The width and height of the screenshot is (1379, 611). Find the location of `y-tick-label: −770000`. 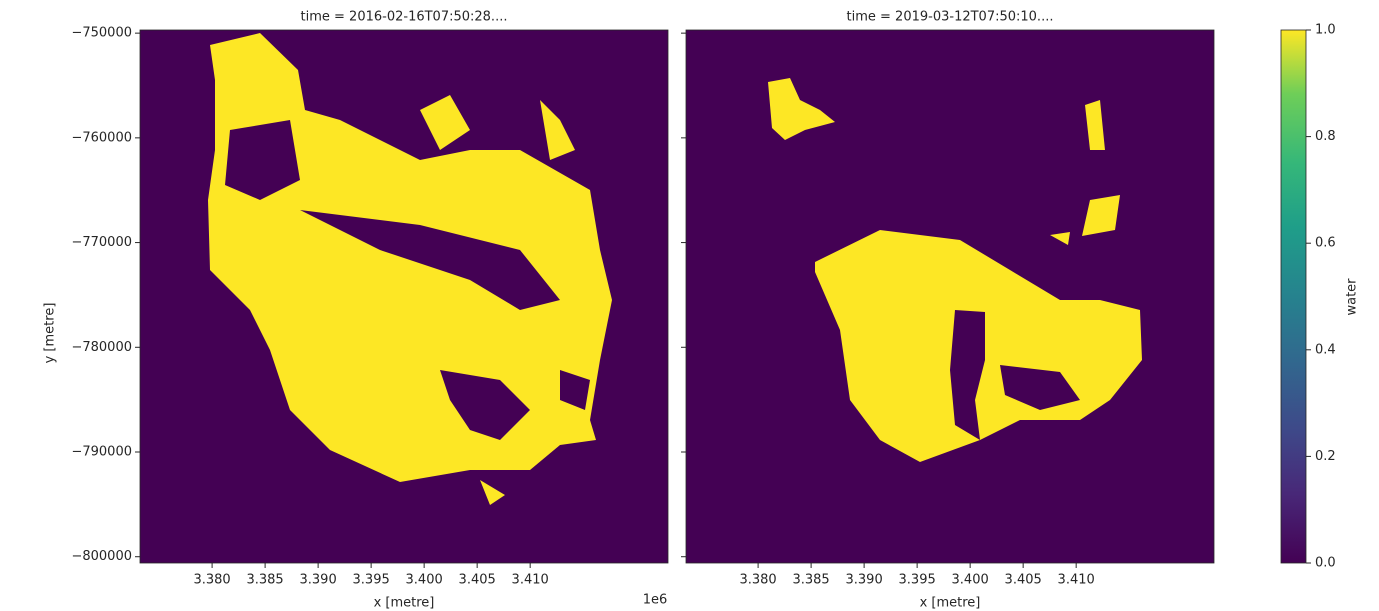

y-tick-label: −770000 is located at coordinates (101, 242).